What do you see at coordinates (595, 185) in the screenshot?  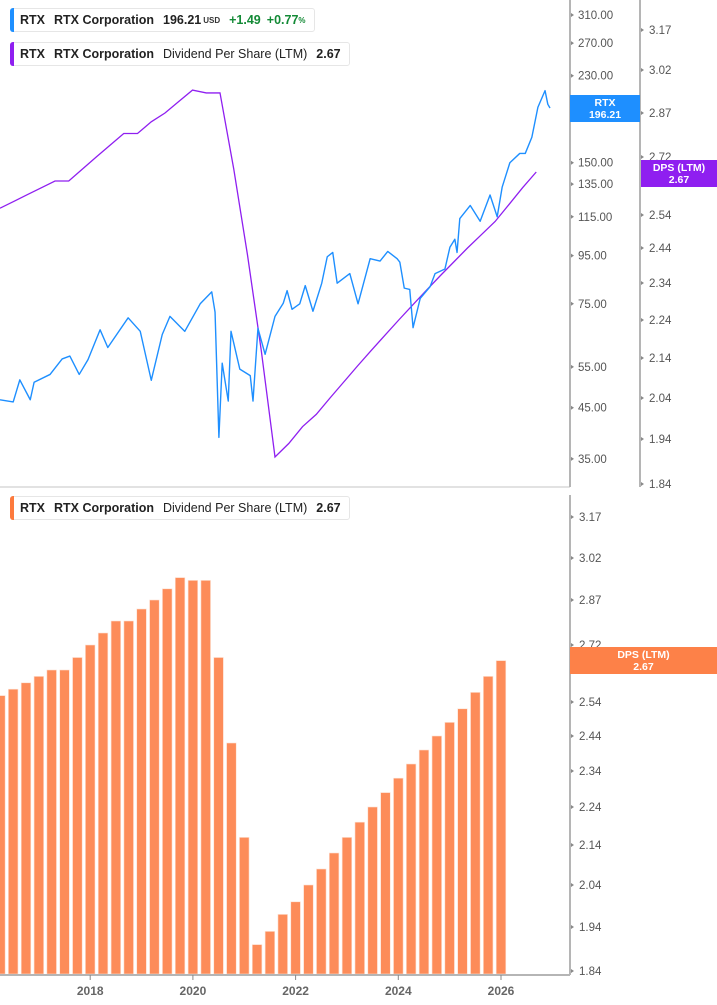 I see `price-tick-label: 135.00` at bounding box center [595, 185].